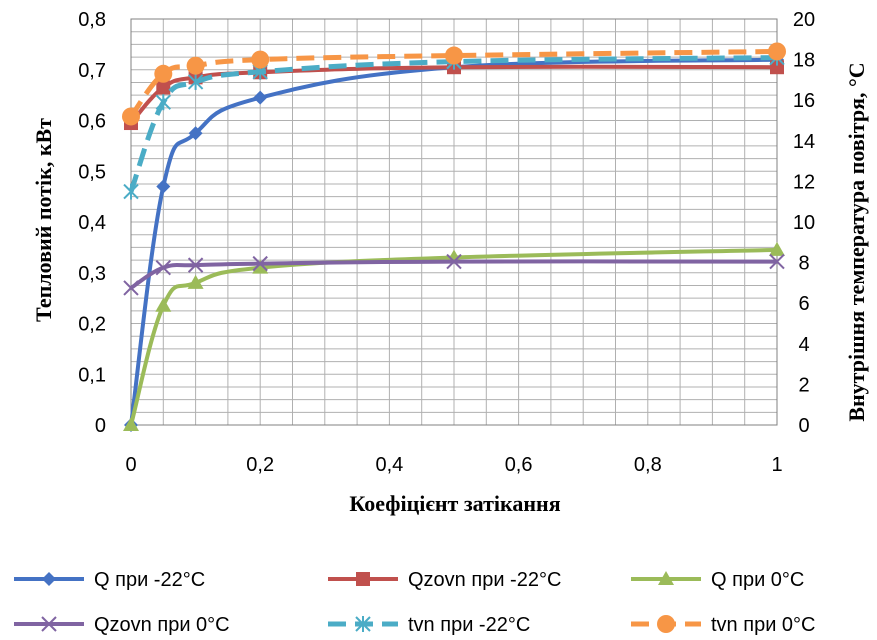 The image size is (877, 640). What do you see at coordinates (454, 274) in the screenshot?
I see `series-Qzovn при 0°С` at bounding box center [454, 274].